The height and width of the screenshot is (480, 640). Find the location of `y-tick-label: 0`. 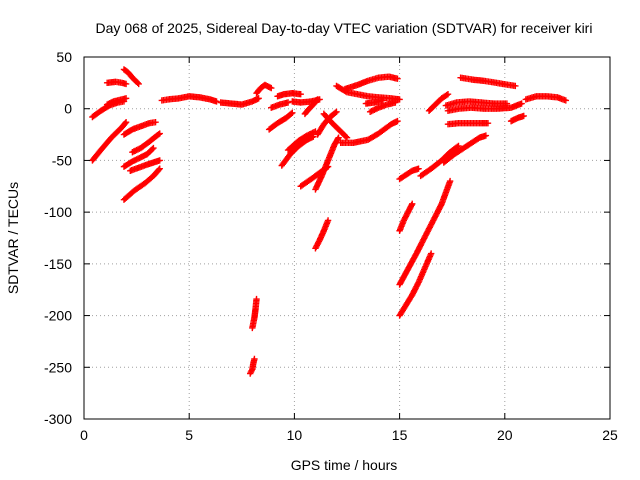

y-tick-label: 0 is located at coordinates (68, 109).